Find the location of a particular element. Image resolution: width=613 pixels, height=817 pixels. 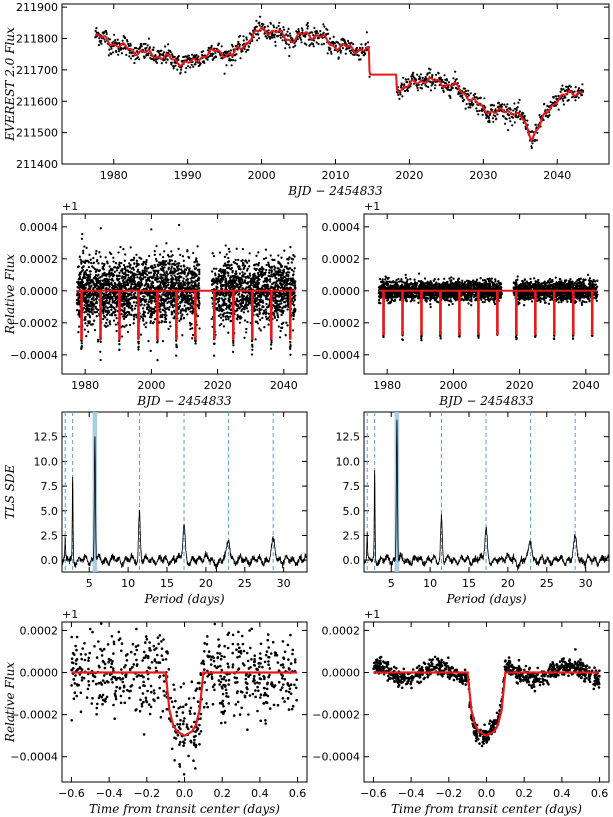

tls-left-ytick-label: 10.0 is located at coordinates (46, 461).